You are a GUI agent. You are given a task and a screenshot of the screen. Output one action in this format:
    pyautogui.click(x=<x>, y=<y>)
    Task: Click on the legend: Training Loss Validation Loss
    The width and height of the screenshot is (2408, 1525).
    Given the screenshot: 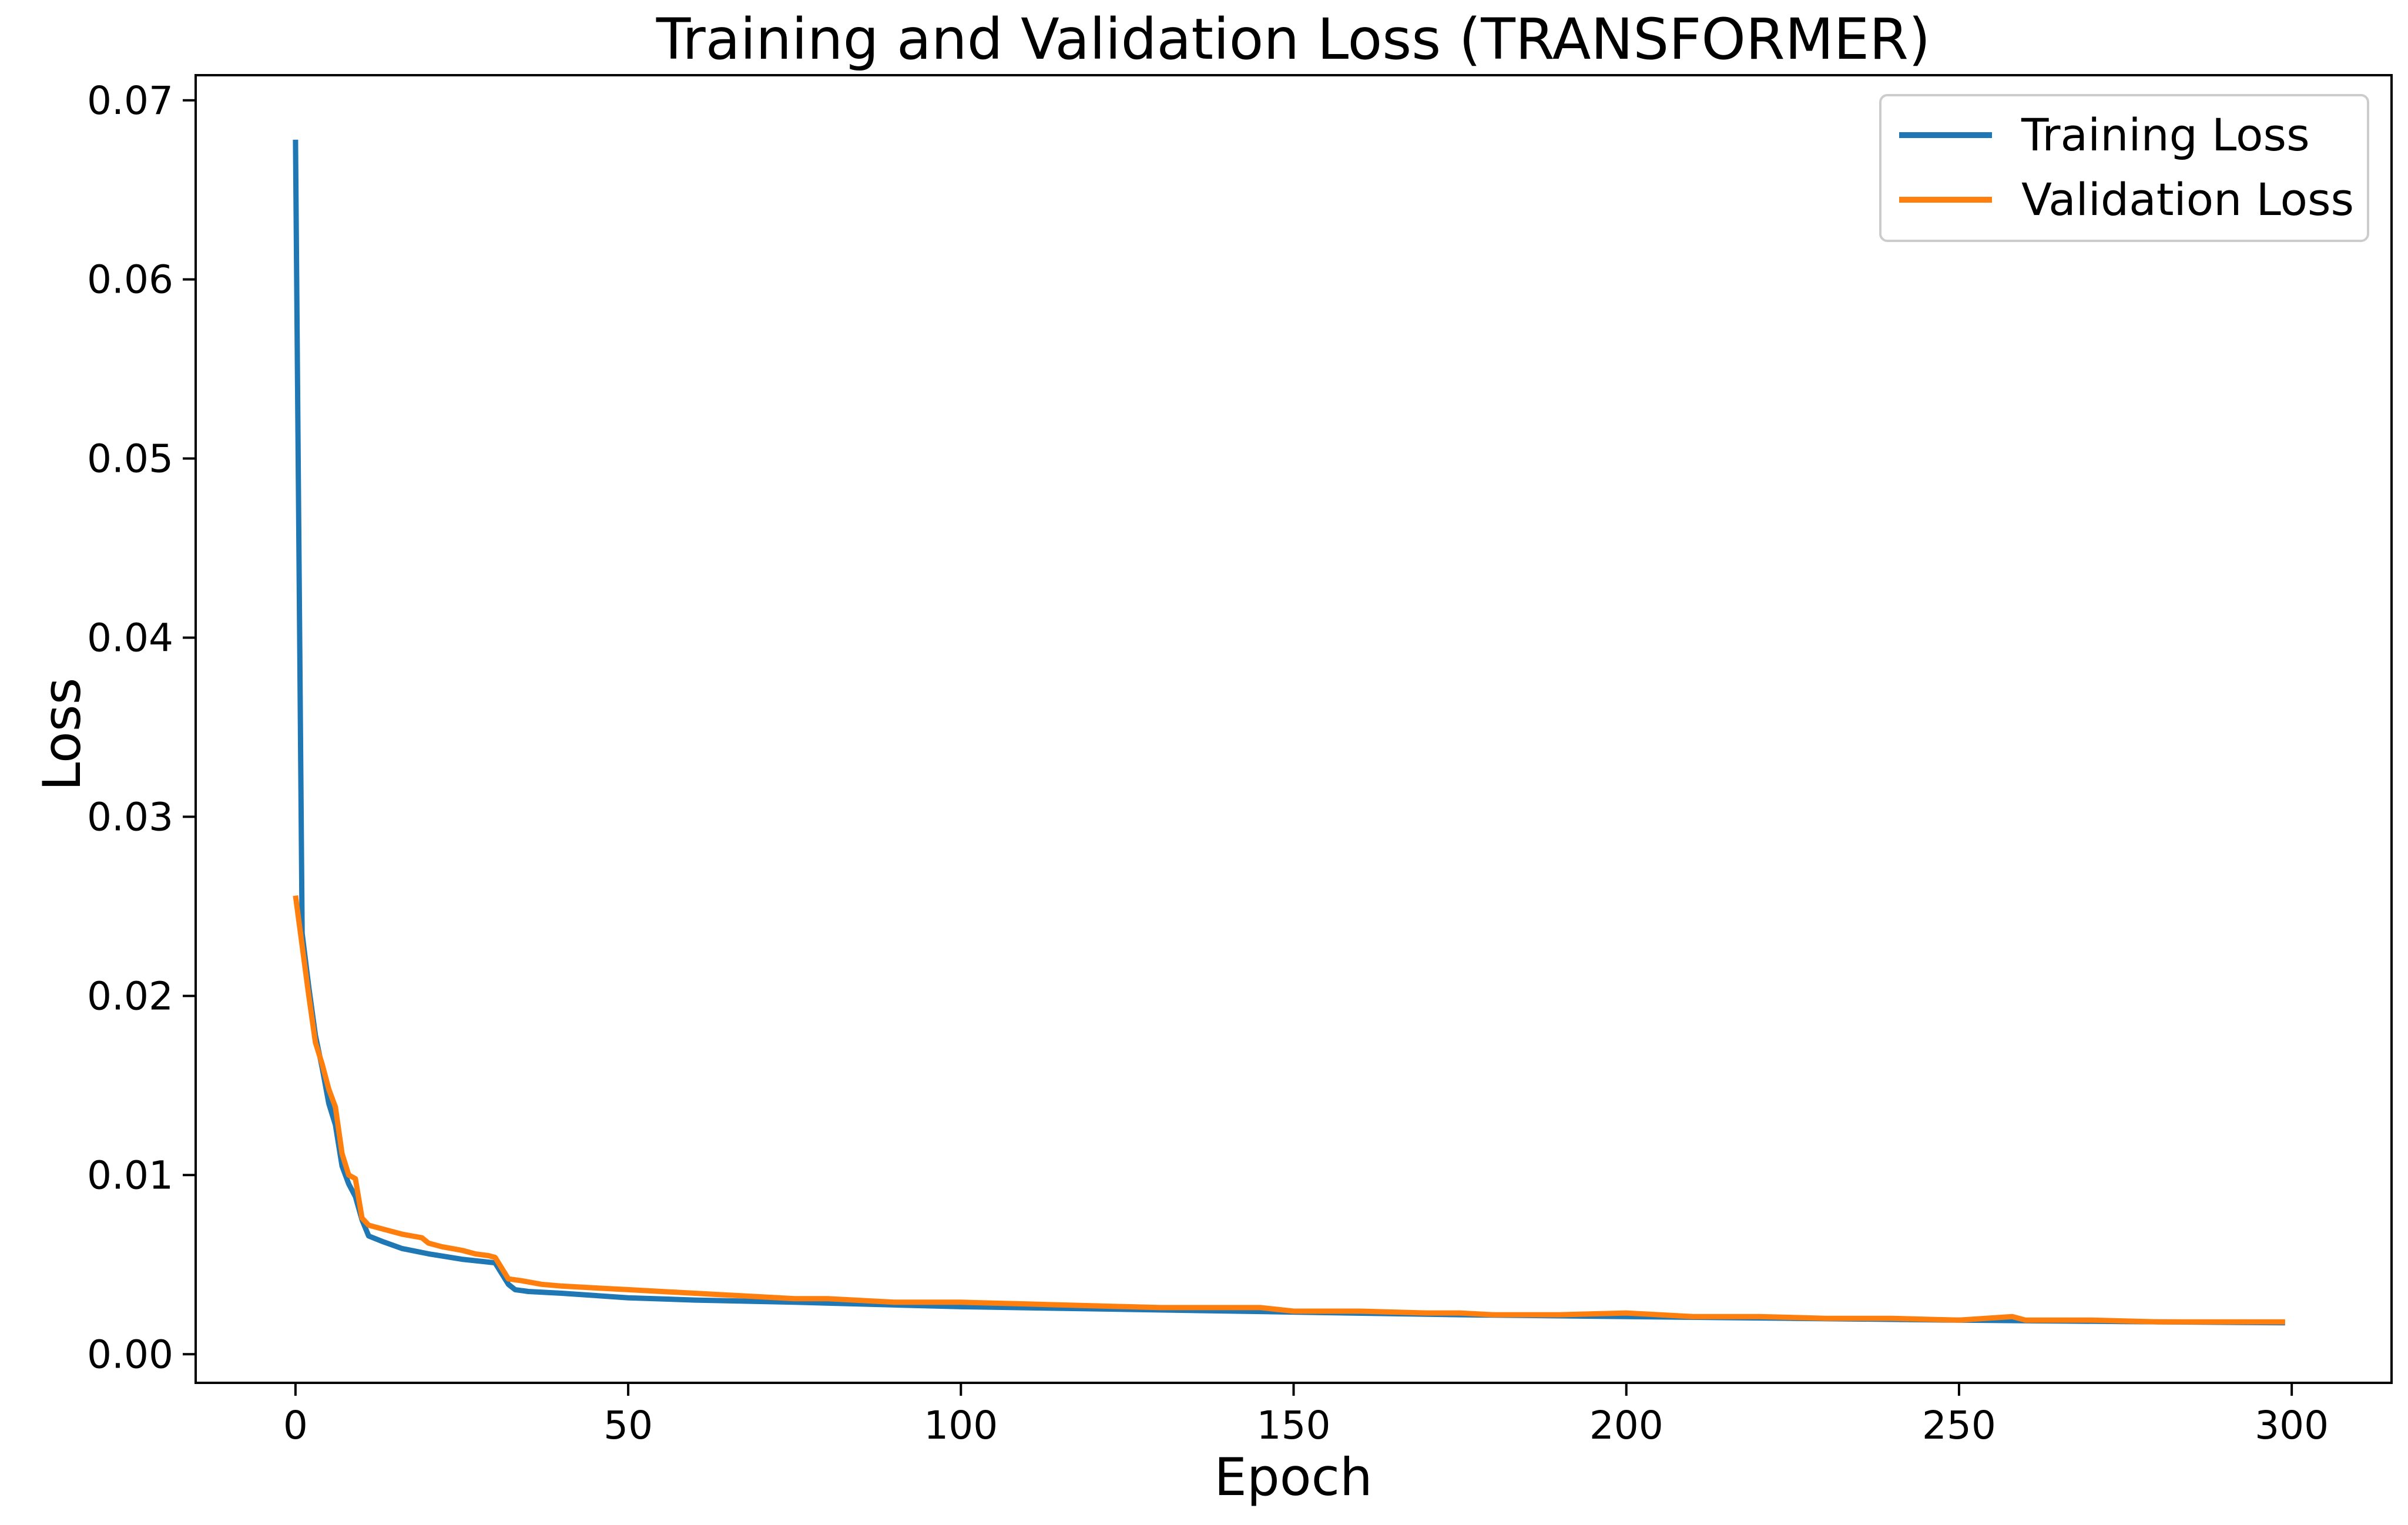 What is the action you would take?
    pyautogui.click(x=2124, y=168)
    